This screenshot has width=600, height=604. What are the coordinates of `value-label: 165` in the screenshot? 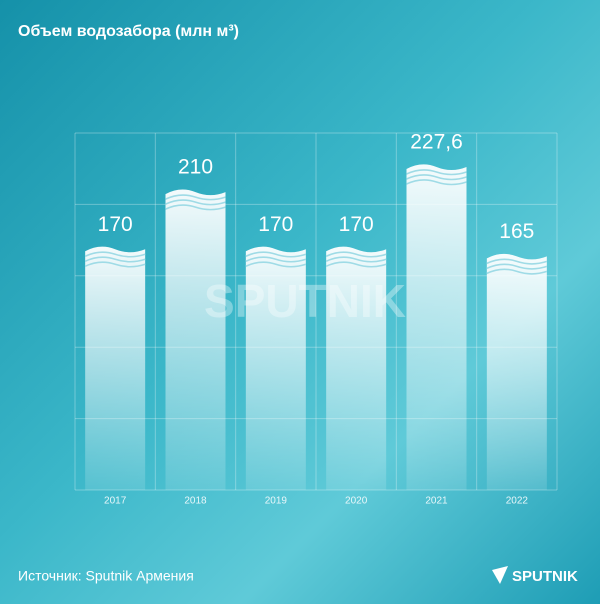 It's located at (516, 231).